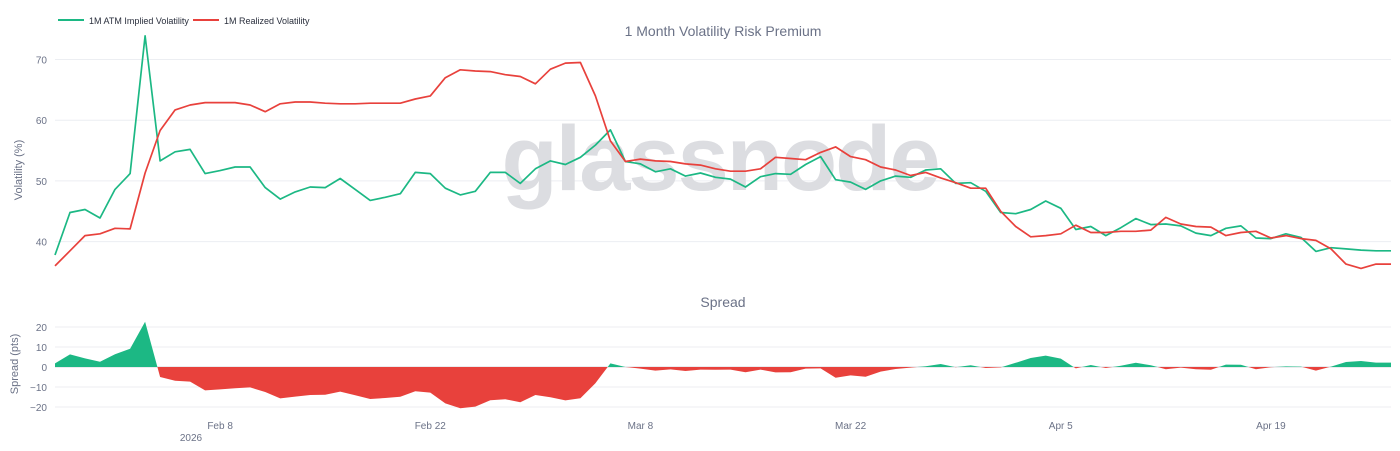 This screenshot has height=451, width=1400. What do you see at coordinates (723, 388) in the screenshot?
I see `spread-negative-area` at bounding box center [723, 388].